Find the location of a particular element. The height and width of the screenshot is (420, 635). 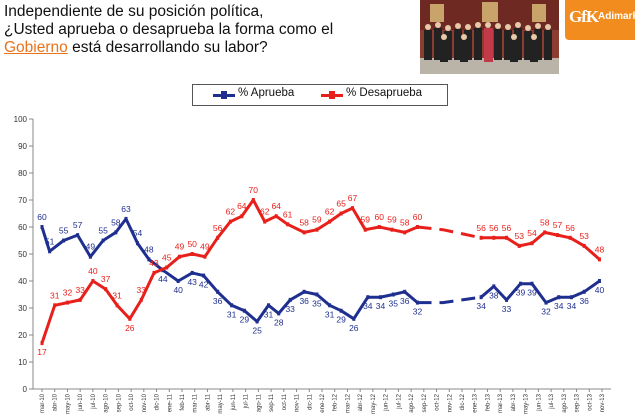

data-label: 17 is located at coordinates (42, 352).